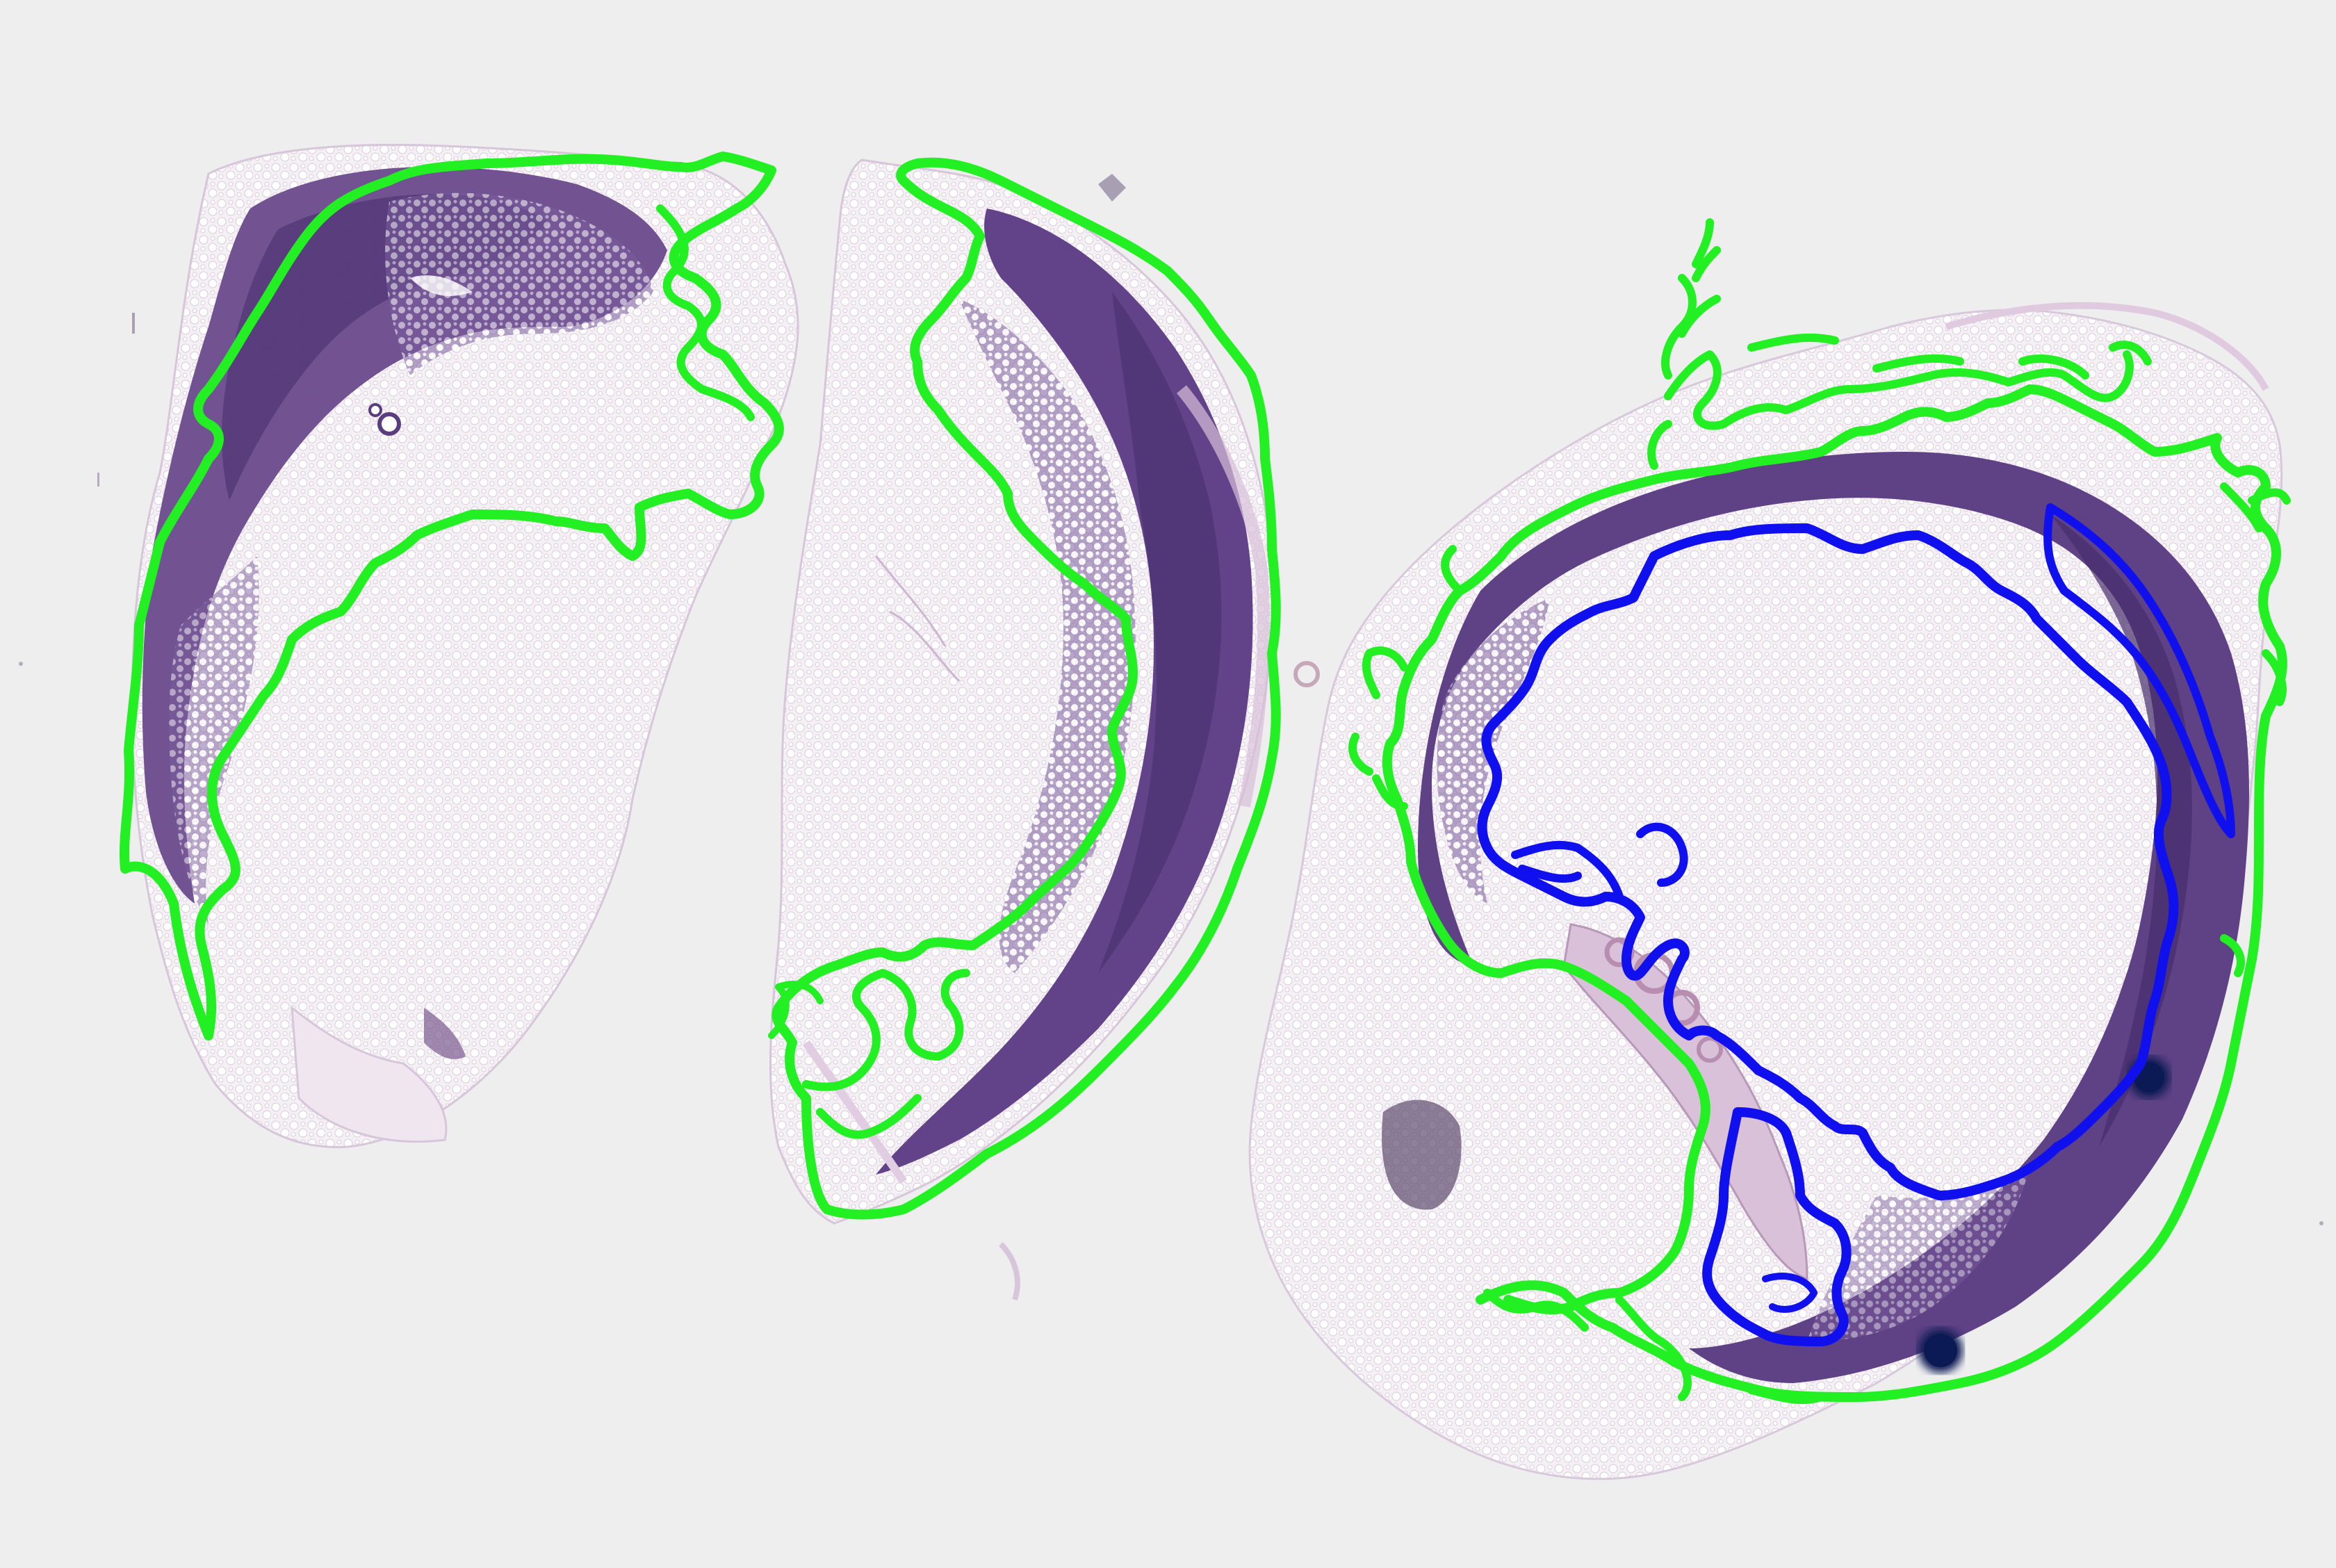 Image resolution: width=2336 pixels, height=1568 pixels. I want to click on annotation-middle-outline, so click(1026, 688).